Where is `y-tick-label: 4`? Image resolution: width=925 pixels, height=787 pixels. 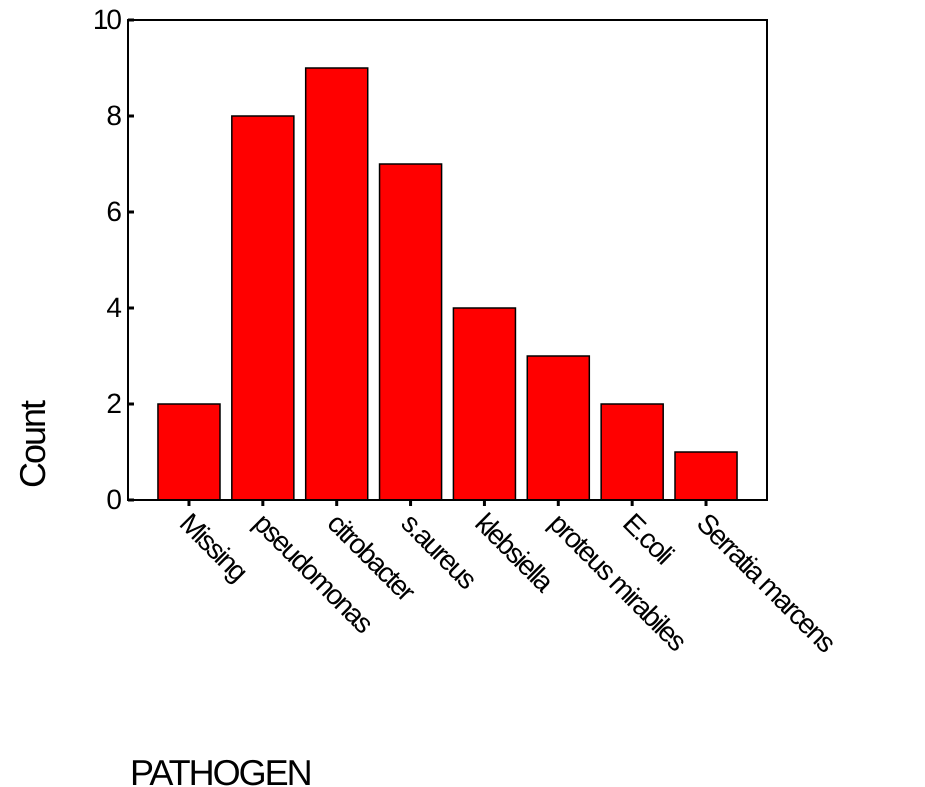
y-tick-label: 4 is located at coordinates (114, 307).